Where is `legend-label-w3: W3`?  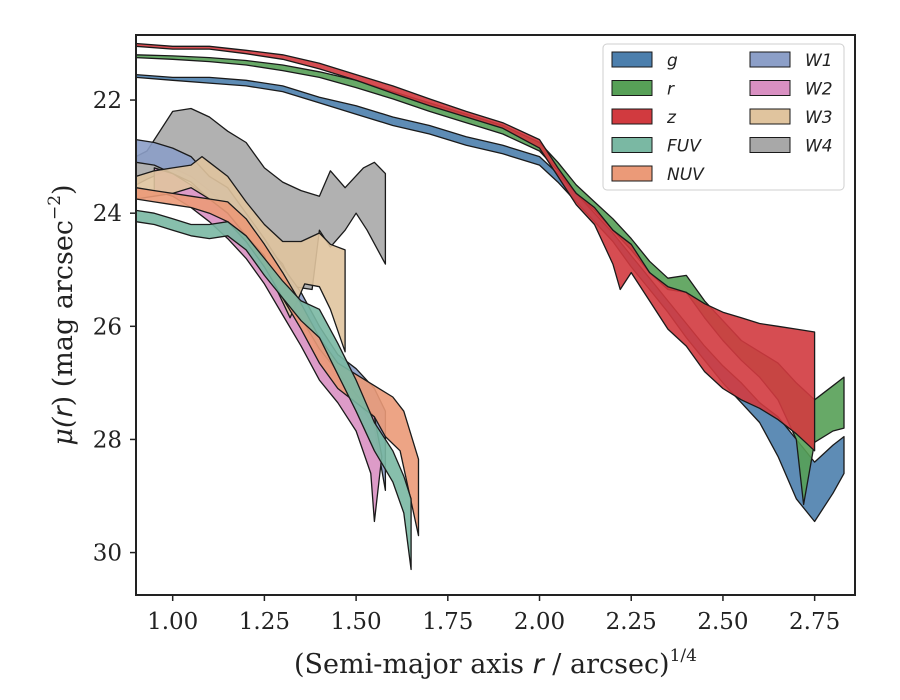 legend-label-w3: W3 is located at coordinates (819, 118).